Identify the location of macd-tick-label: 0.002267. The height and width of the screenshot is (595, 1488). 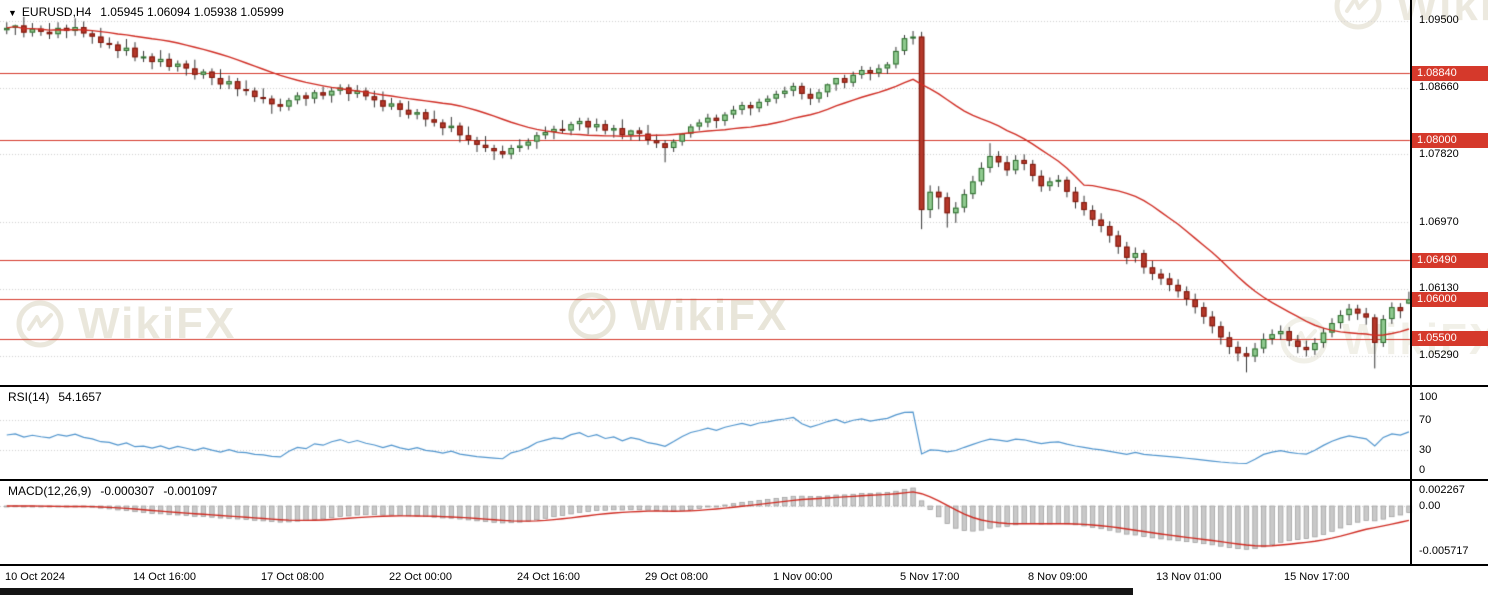
(1442, 489).